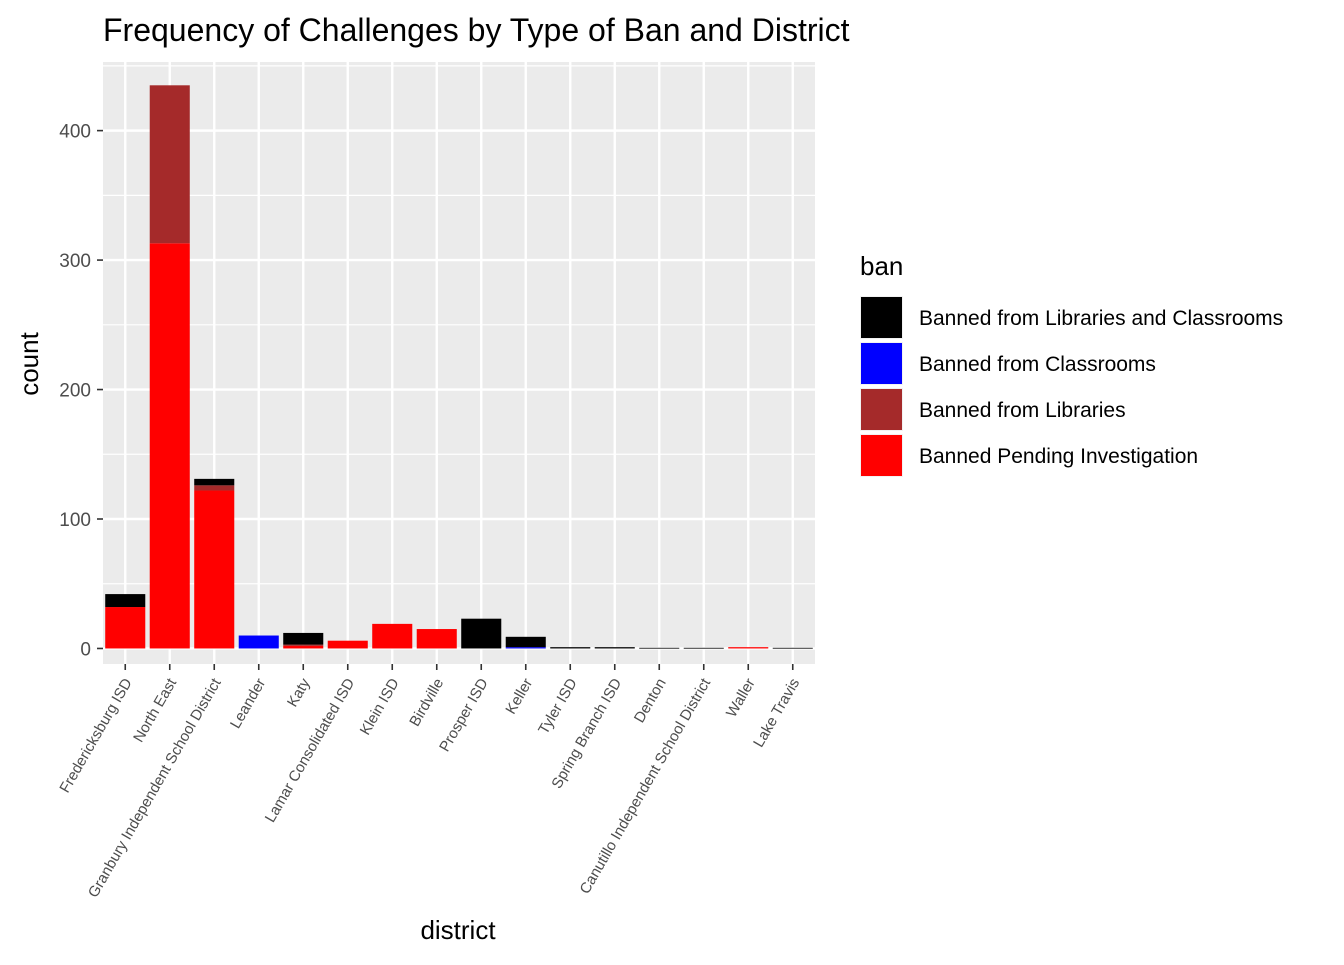  I want to click on bar-klein-isd-banned-pending-investigation, so click(392, 636).